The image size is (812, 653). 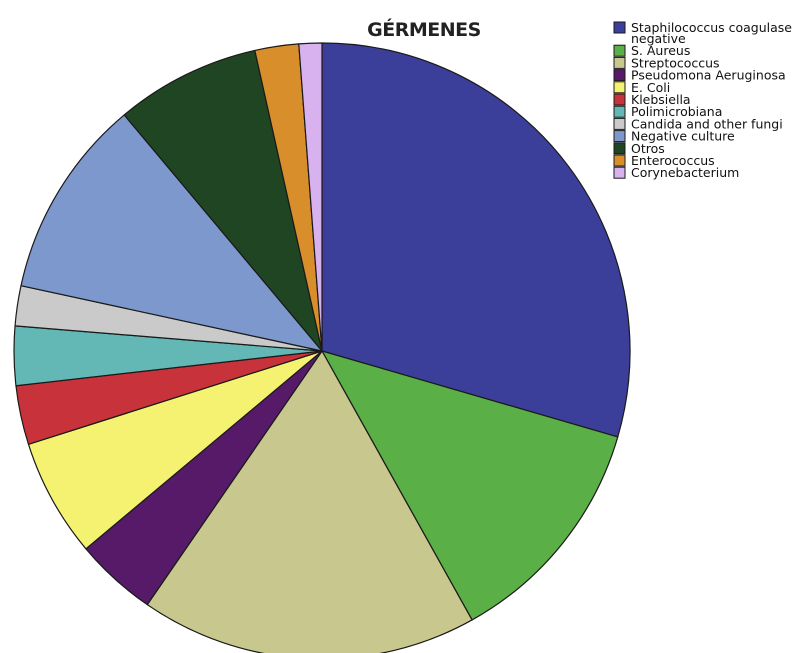 I want to click on legend-label: S. Aureus, so click(x=660, y=50).